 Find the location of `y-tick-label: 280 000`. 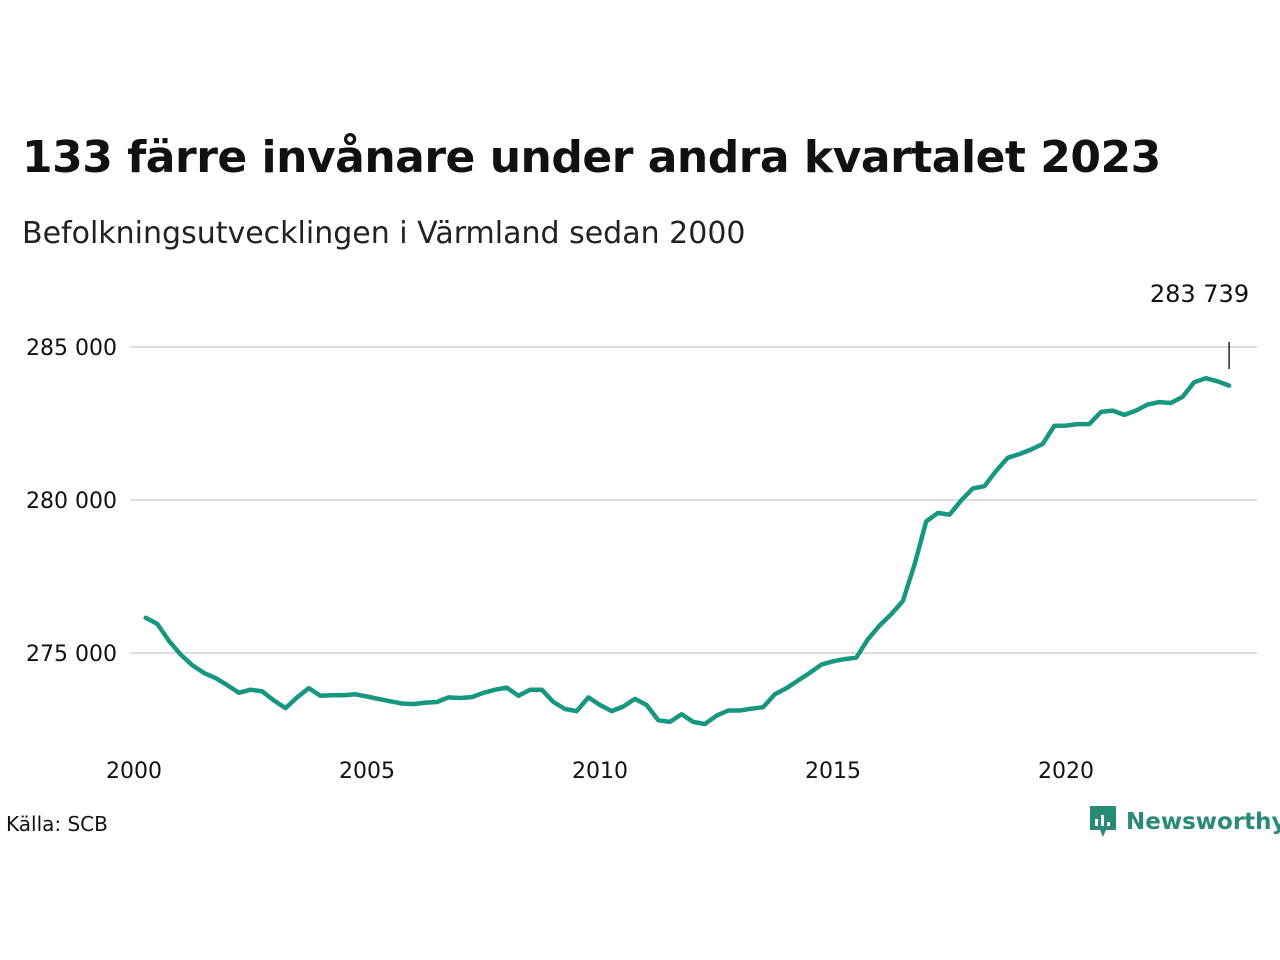

y-tick-label: 280 000 is located at coordinates (71, 501).